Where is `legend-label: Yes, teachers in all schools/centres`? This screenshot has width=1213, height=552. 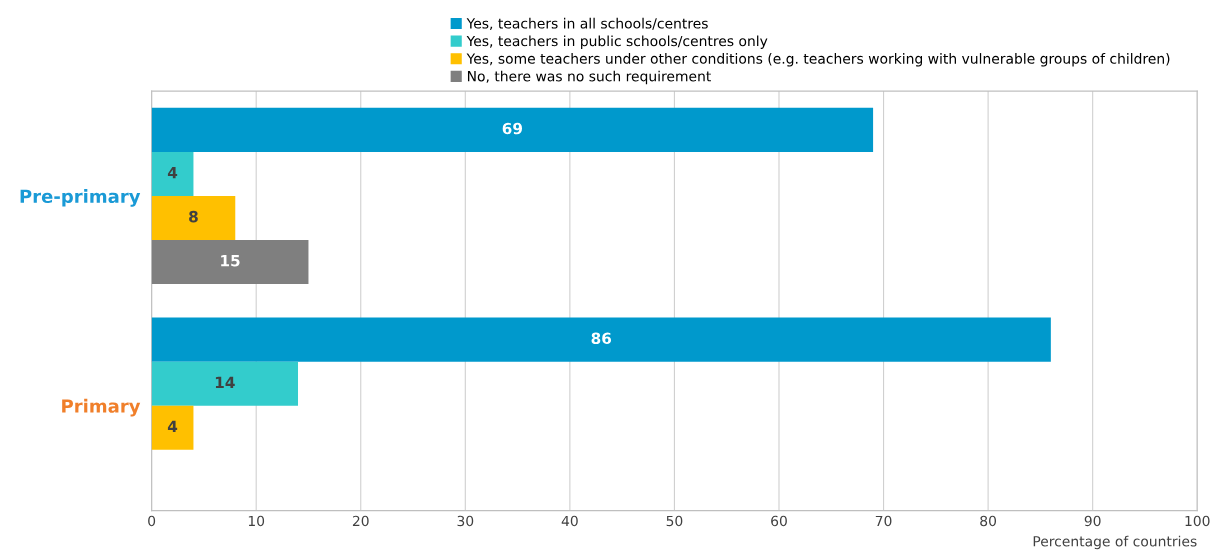
legend-label: Yes, teachers in all schools/centres is located at coordinates (587, 24).